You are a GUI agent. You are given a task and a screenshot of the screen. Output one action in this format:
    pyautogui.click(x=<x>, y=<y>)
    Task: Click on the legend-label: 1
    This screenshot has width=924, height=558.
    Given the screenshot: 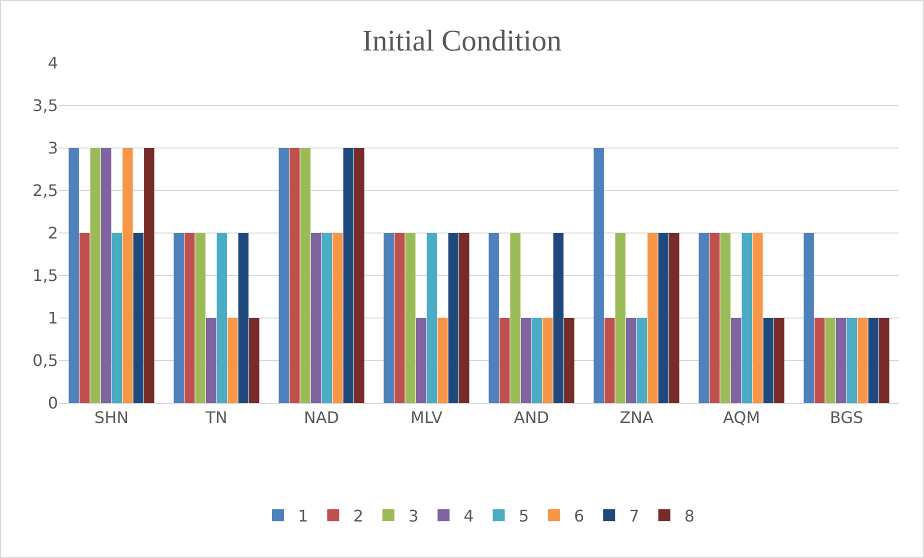 What is the action you would take?
    pyautogui.click(x=303, y=516)
    